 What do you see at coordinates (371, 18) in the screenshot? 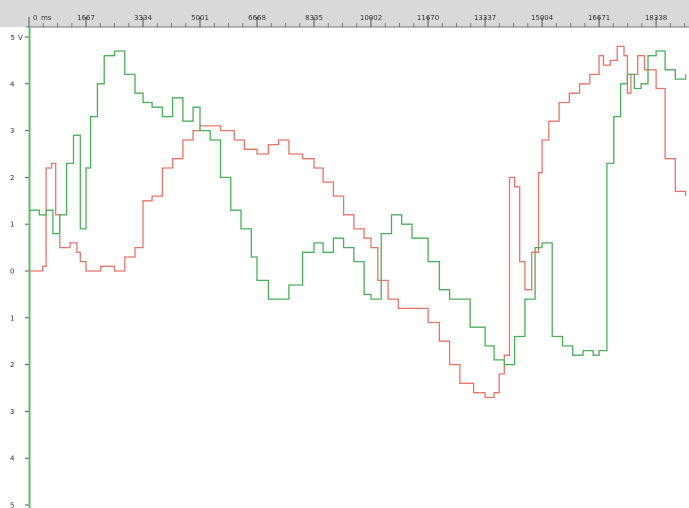
I see `x-tick-label: 10002` at bounding box center [371, 18].